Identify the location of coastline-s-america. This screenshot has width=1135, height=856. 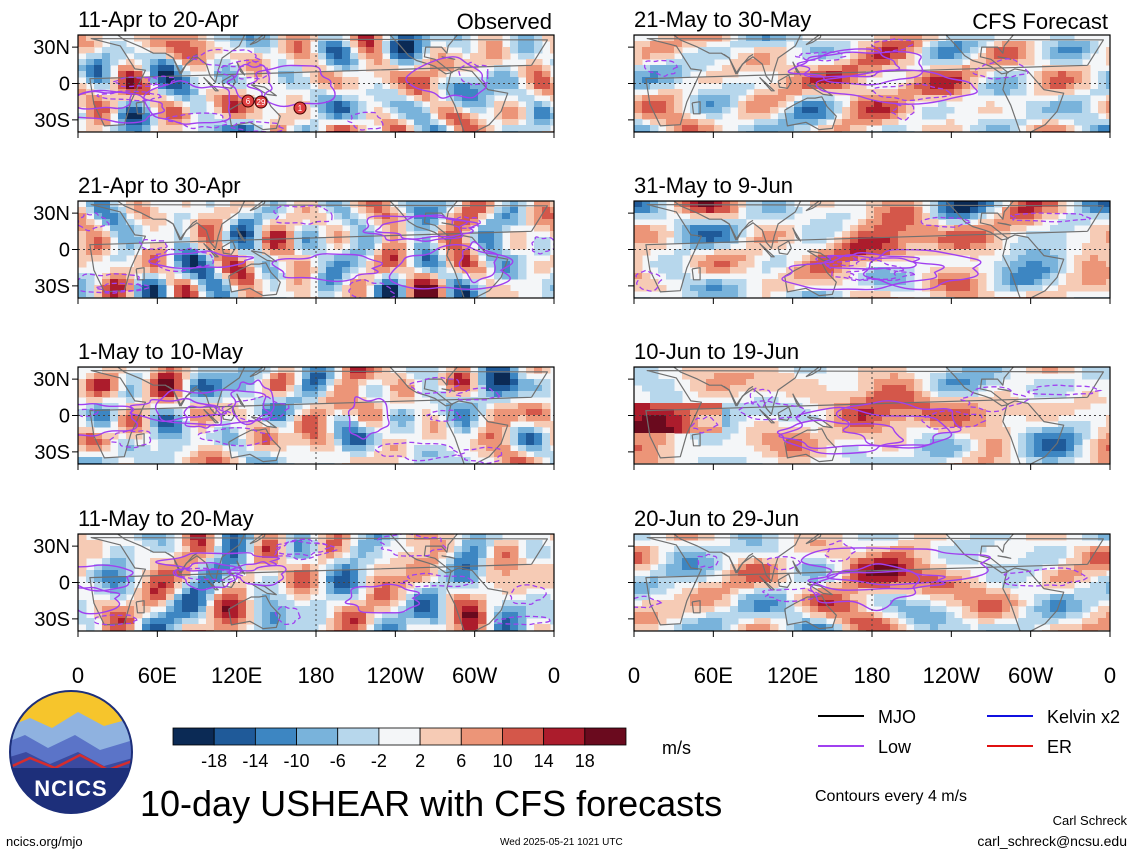
(1033, 266).